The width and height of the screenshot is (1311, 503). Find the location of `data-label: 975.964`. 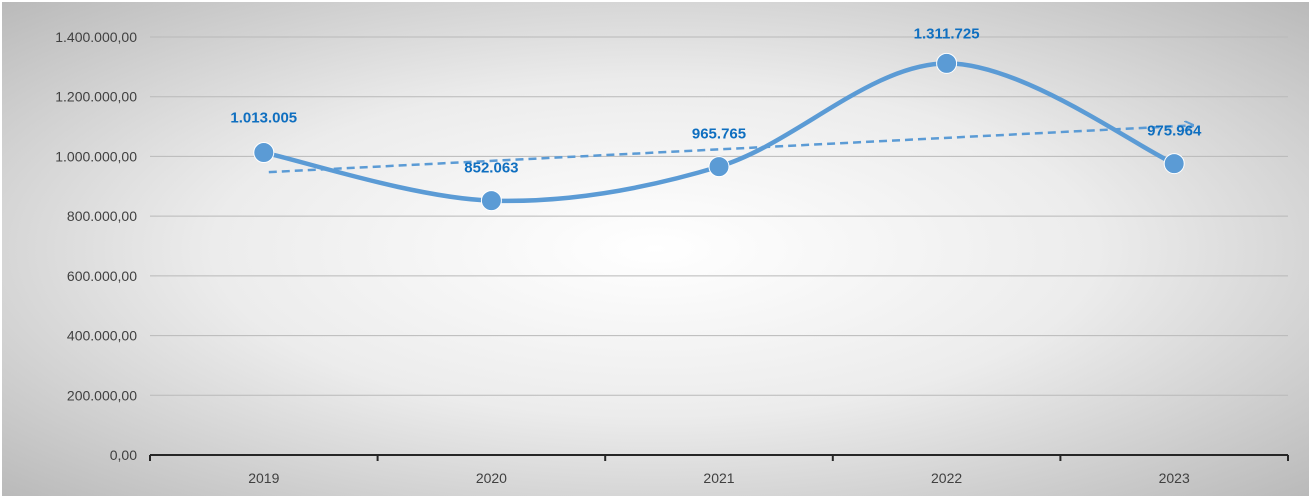

data-label: 975.964 is located at coordinates (1174, 131).